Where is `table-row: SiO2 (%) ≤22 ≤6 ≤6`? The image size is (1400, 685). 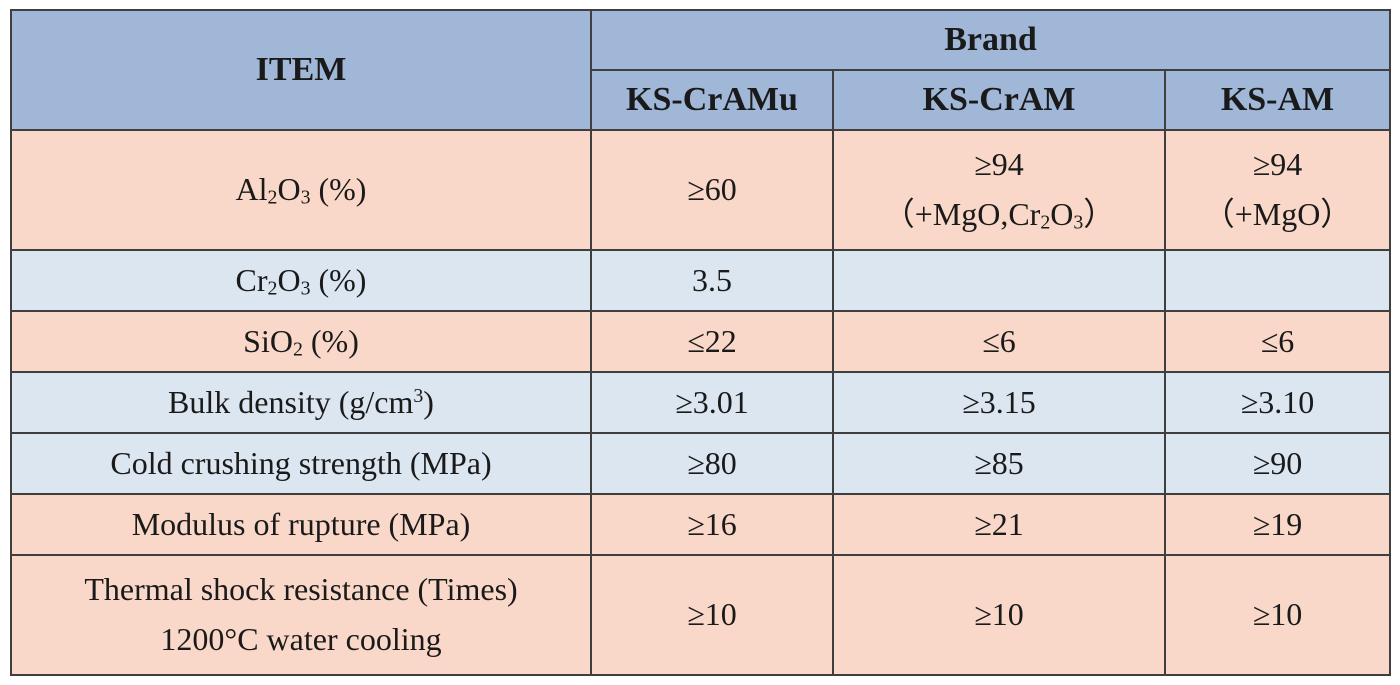
table-row: SiO2 (%) ≤22 ≤6 ≤6 is located at coordinates (700, 341).